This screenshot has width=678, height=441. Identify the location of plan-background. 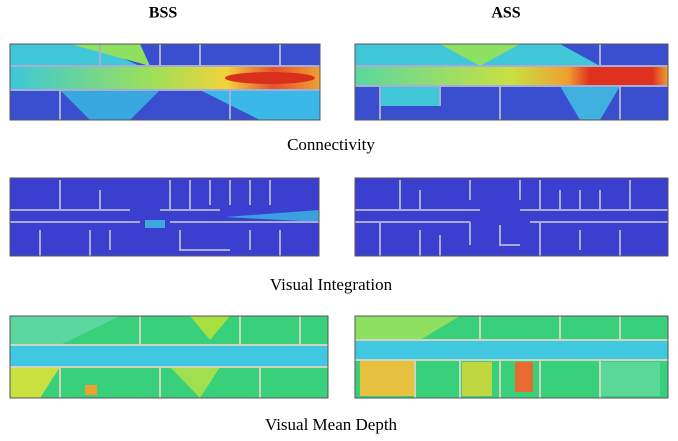
(511, 217).